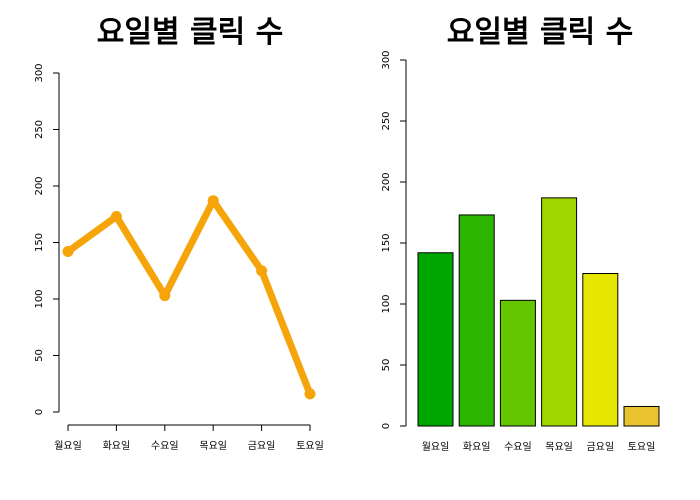 The height and width of the screenshot is (500, 700). I want to click on bar-y-ticks: 0 50 100 150 200 250 300, so click(393, 239).